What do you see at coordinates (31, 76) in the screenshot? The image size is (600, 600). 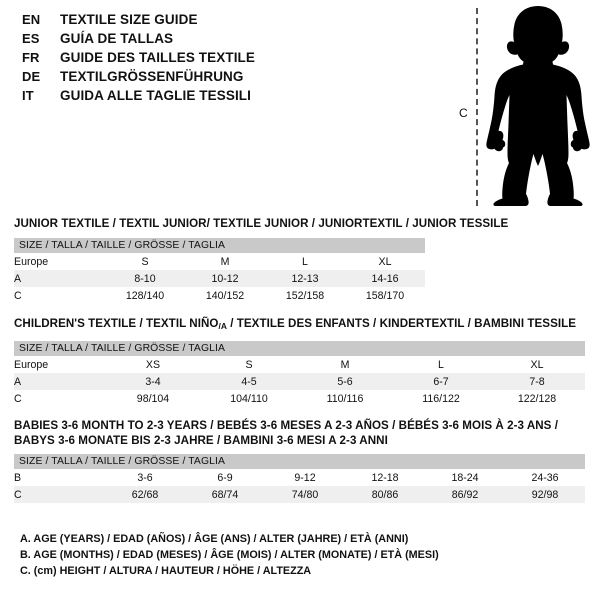 I see `language-code: DE` at bounding box center [31, 76].